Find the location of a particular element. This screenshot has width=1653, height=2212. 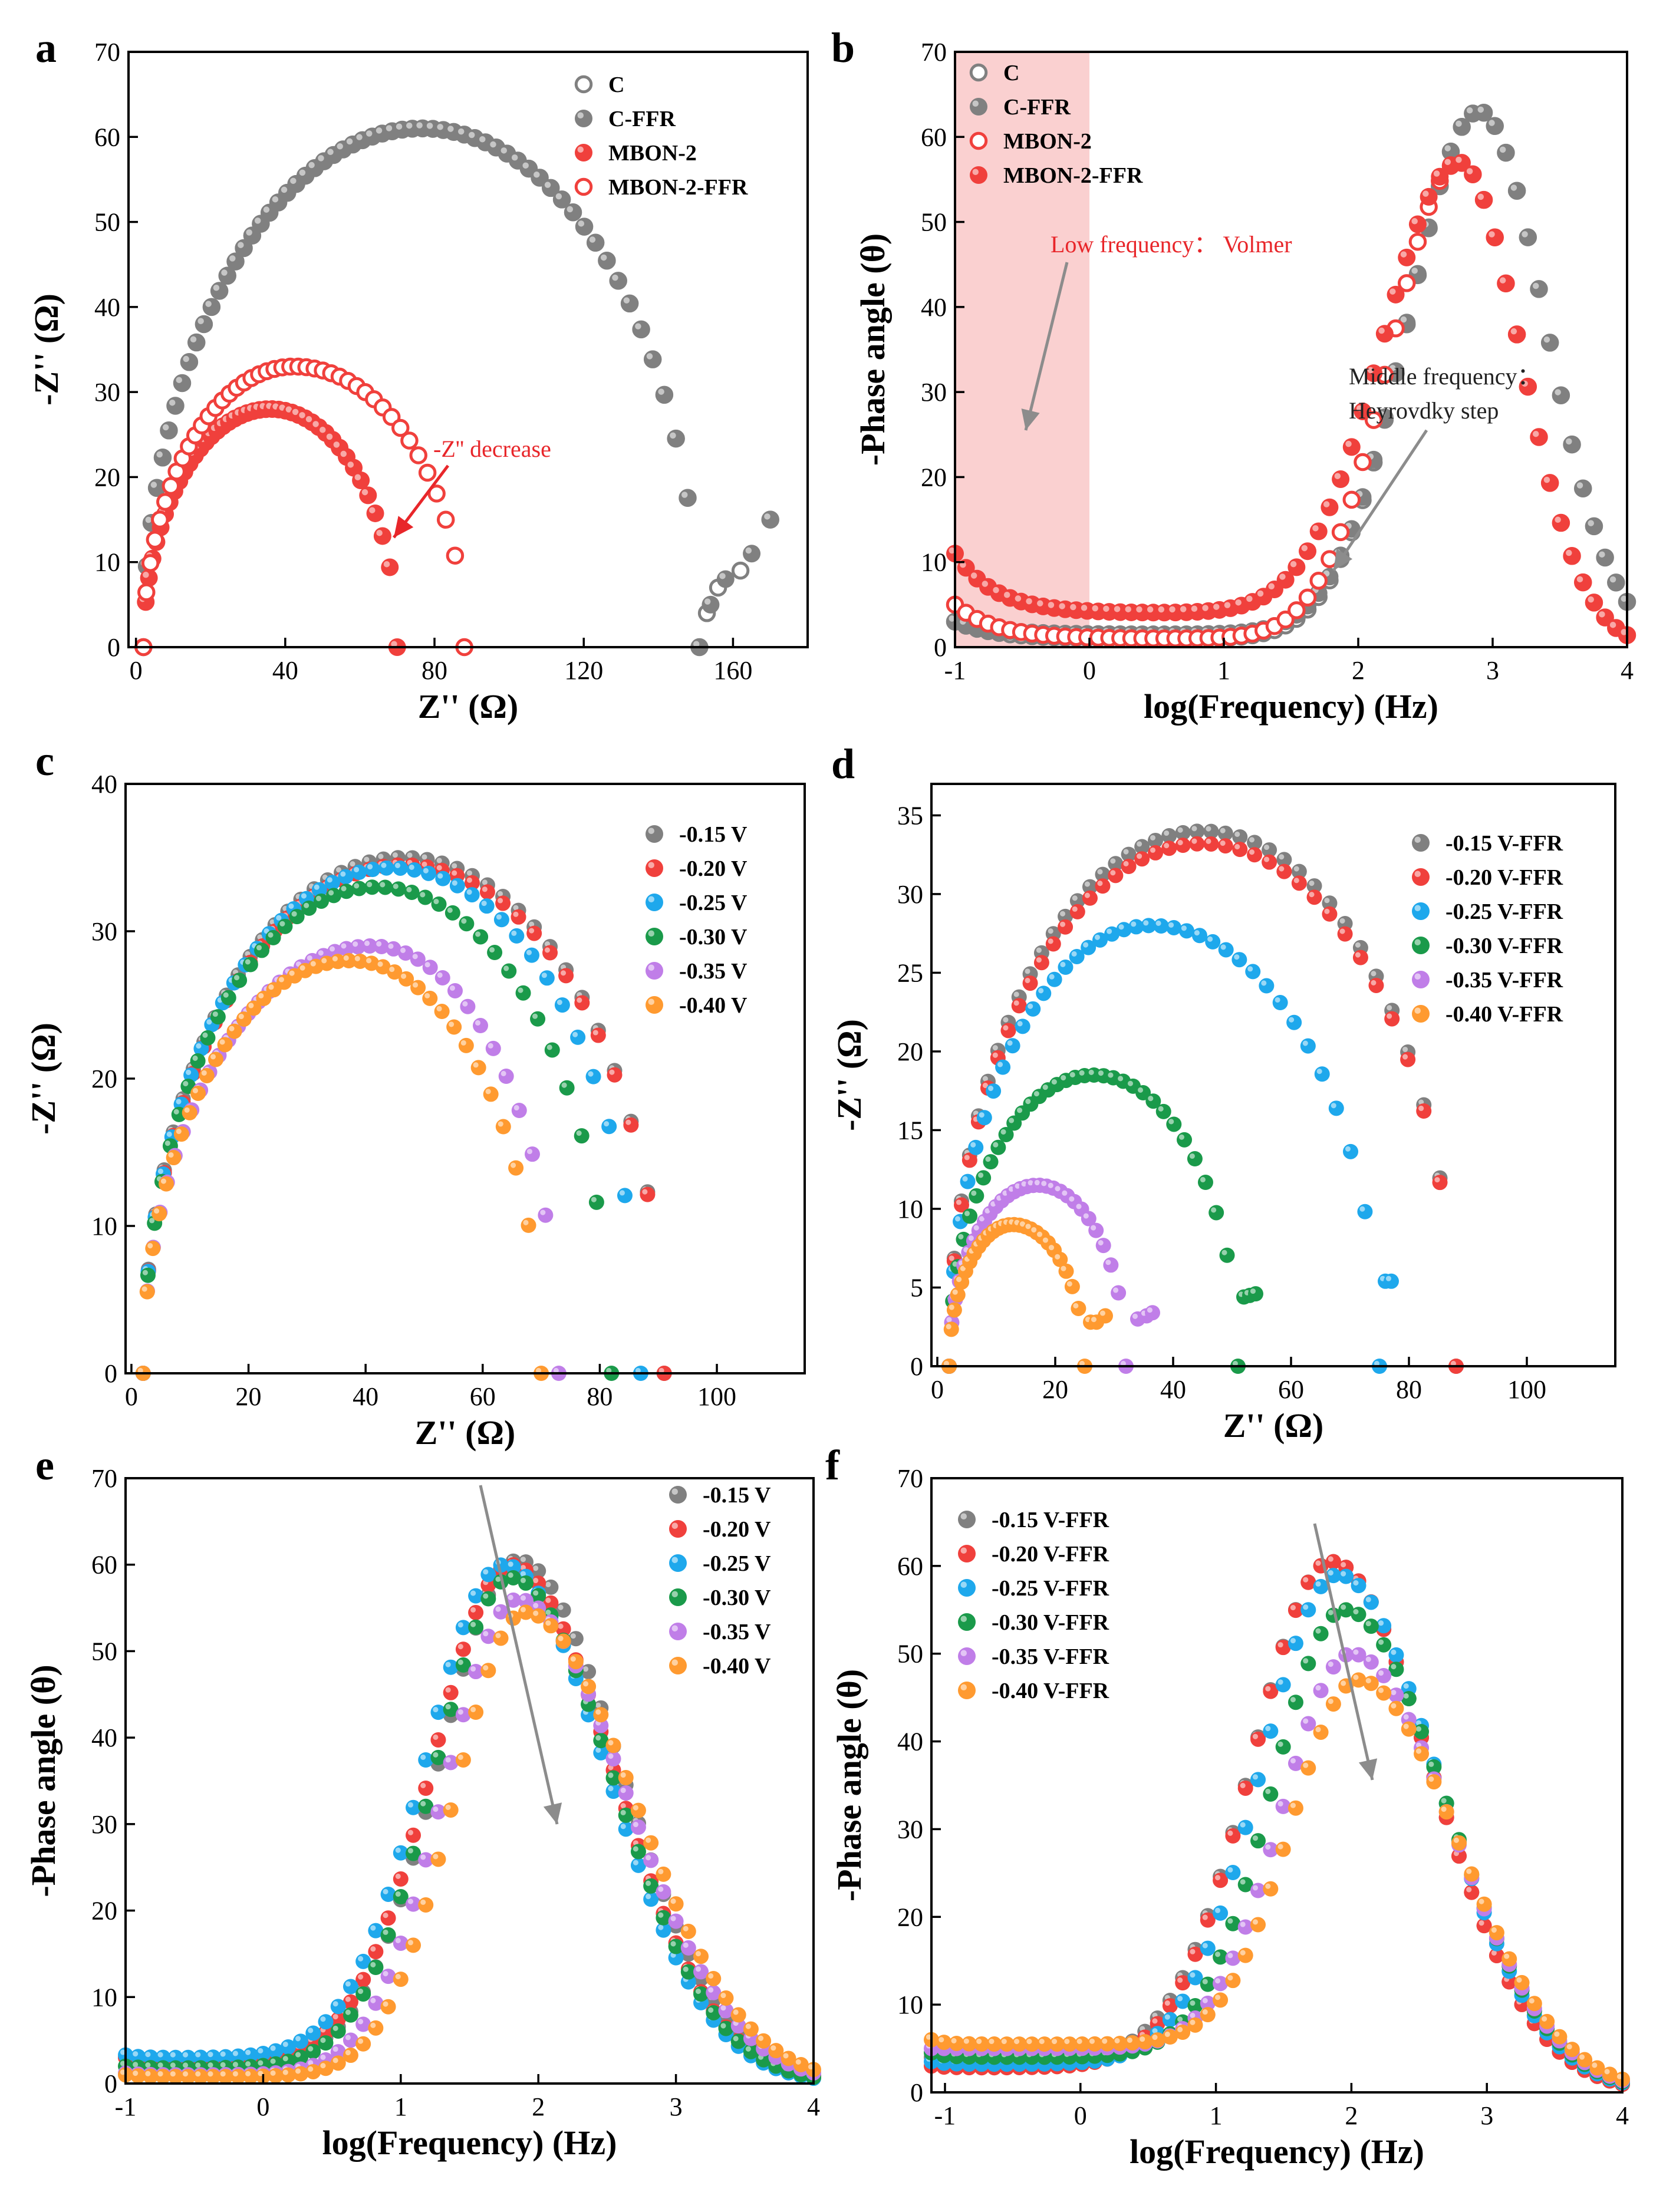

panel-label: c is located at coordinates (45, 760).